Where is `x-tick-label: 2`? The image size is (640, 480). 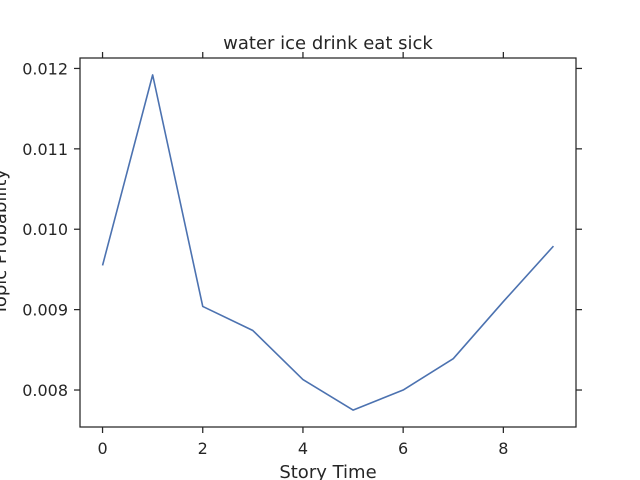
x-tick-label: 2 is located at coordinates (203, 448).